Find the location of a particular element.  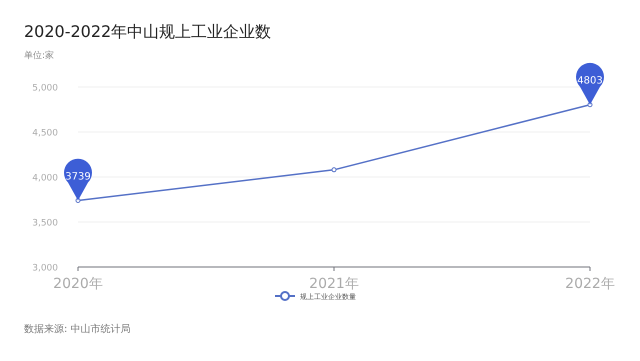

y-tick-label: 4,500 is located at coordinates (45, 133).